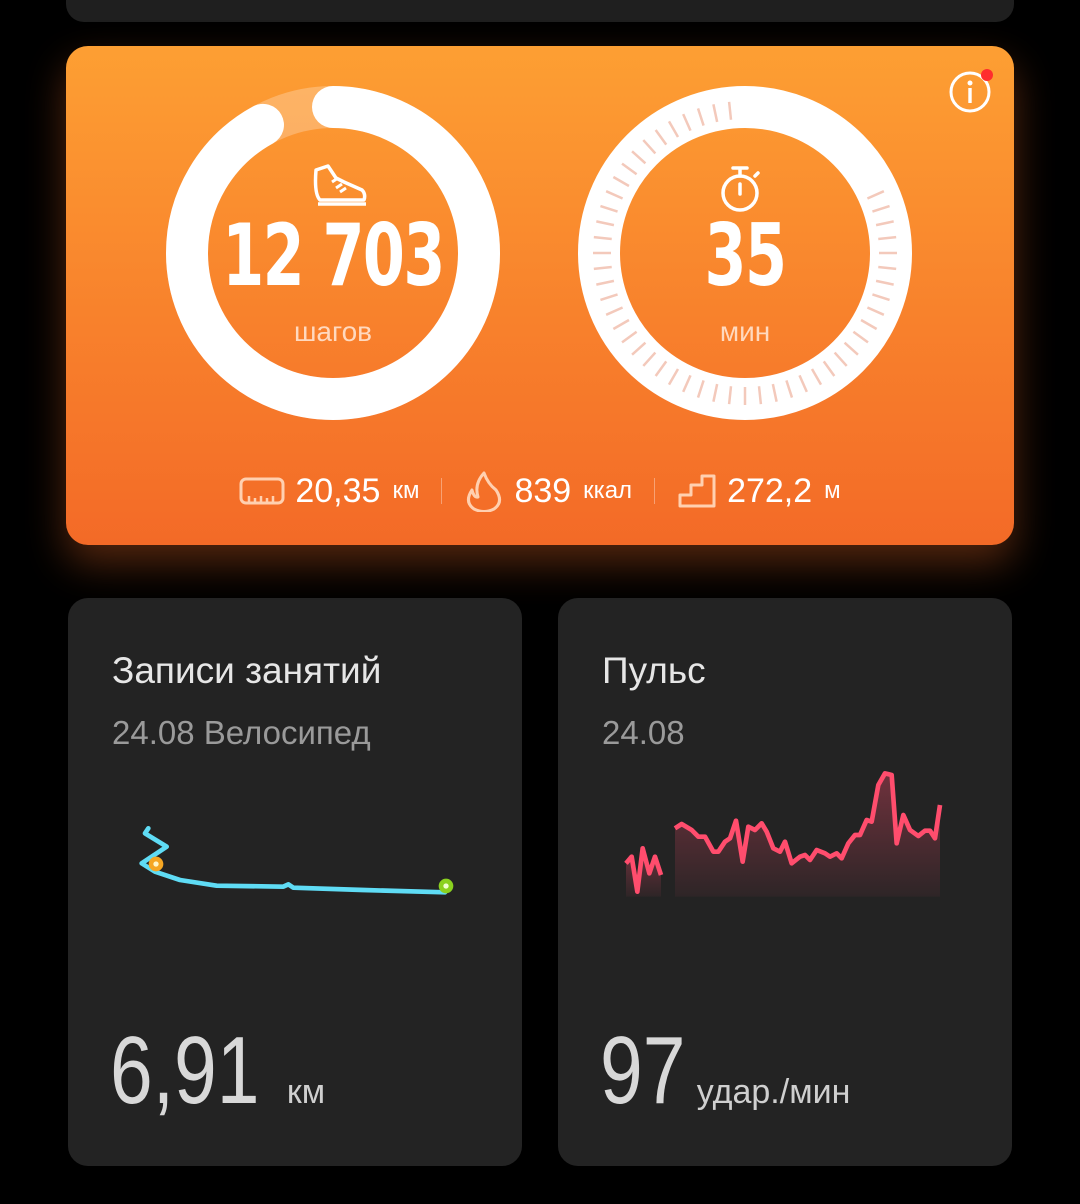  Describe the element at coordinates (832, 490) in the screenshot. I see `elevation-unit: м` at that location.